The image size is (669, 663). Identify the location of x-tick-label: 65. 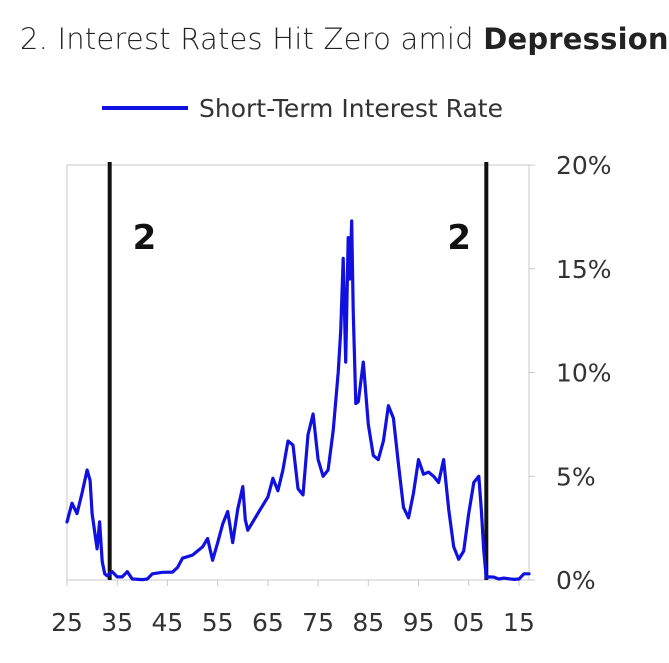
(268, 622).